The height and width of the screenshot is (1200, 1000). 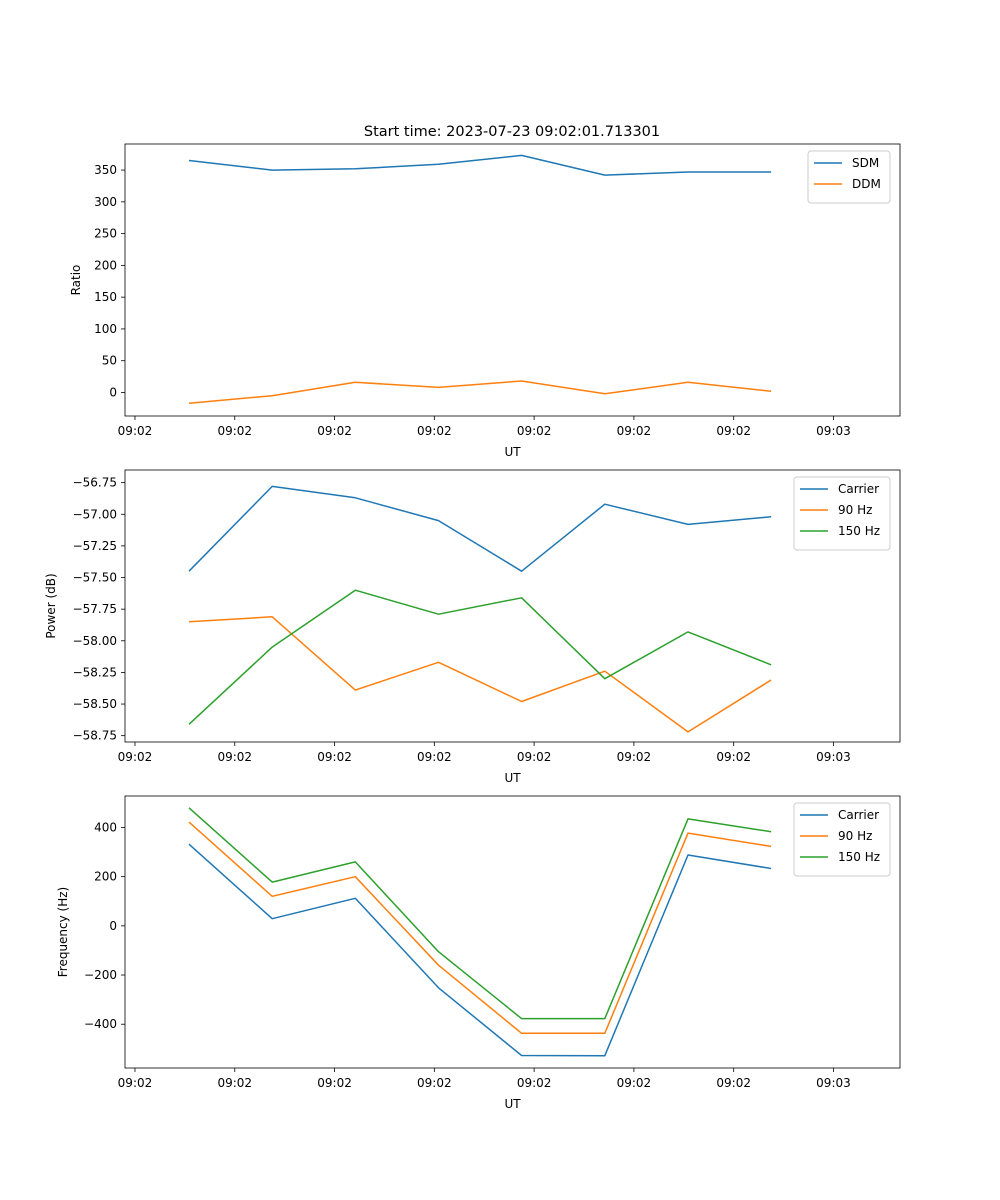 What do you see at coordinates (105, 877) in the screenshot?
I see `frequency-y-tick-label: 200` at bounding box center [105, 877].